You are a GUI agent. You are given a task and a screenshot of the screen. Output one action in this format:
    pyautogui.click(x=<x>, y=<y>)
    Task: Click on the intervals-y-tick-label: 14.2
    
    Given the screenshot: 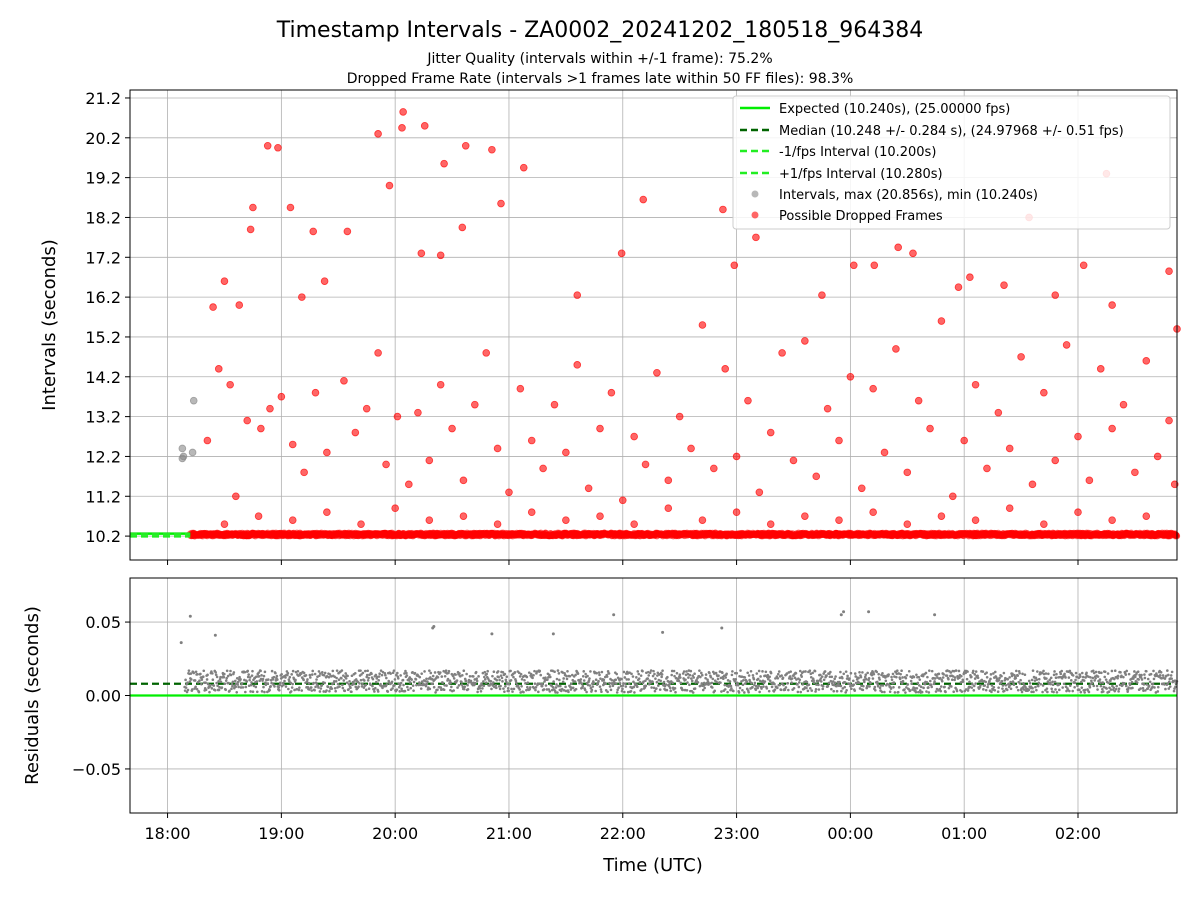 What is the action you would take?
    pyautogui.click(x=103, y=377)
    